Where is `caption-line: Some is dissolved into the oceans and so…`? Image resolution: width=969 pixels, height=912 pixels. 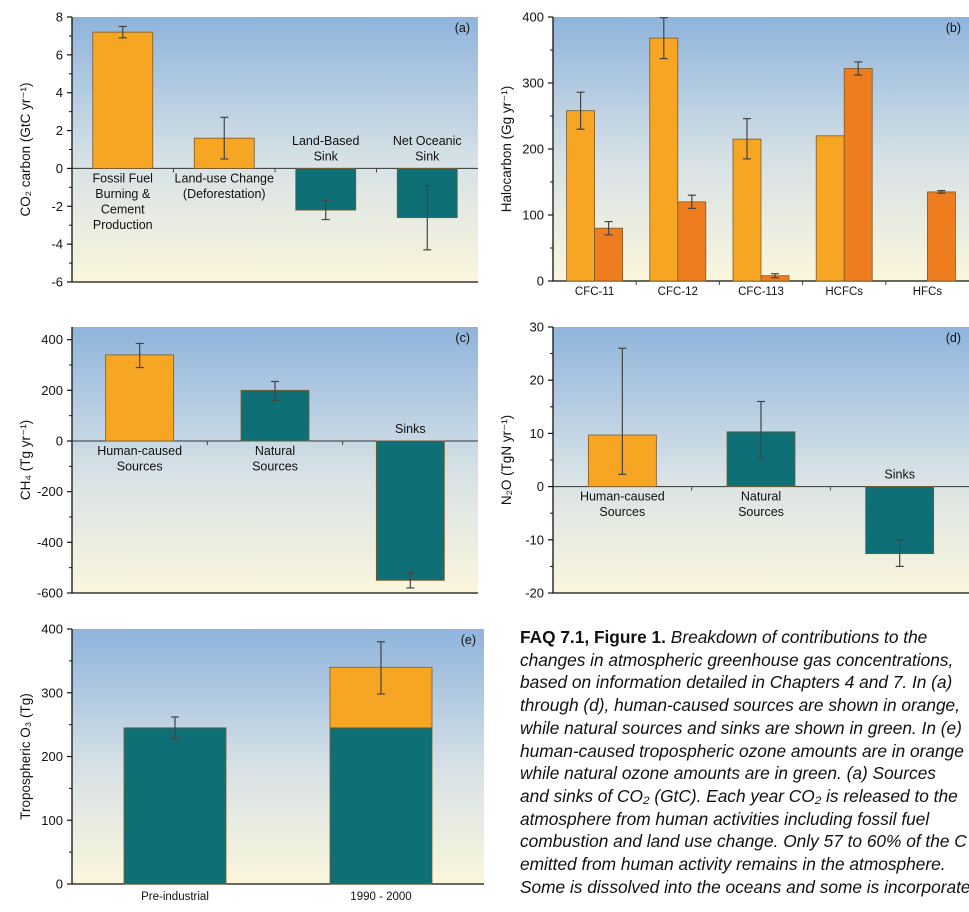
caption-line: Some is dissolved into the oceans and so… is located at coordinates (744, 886).